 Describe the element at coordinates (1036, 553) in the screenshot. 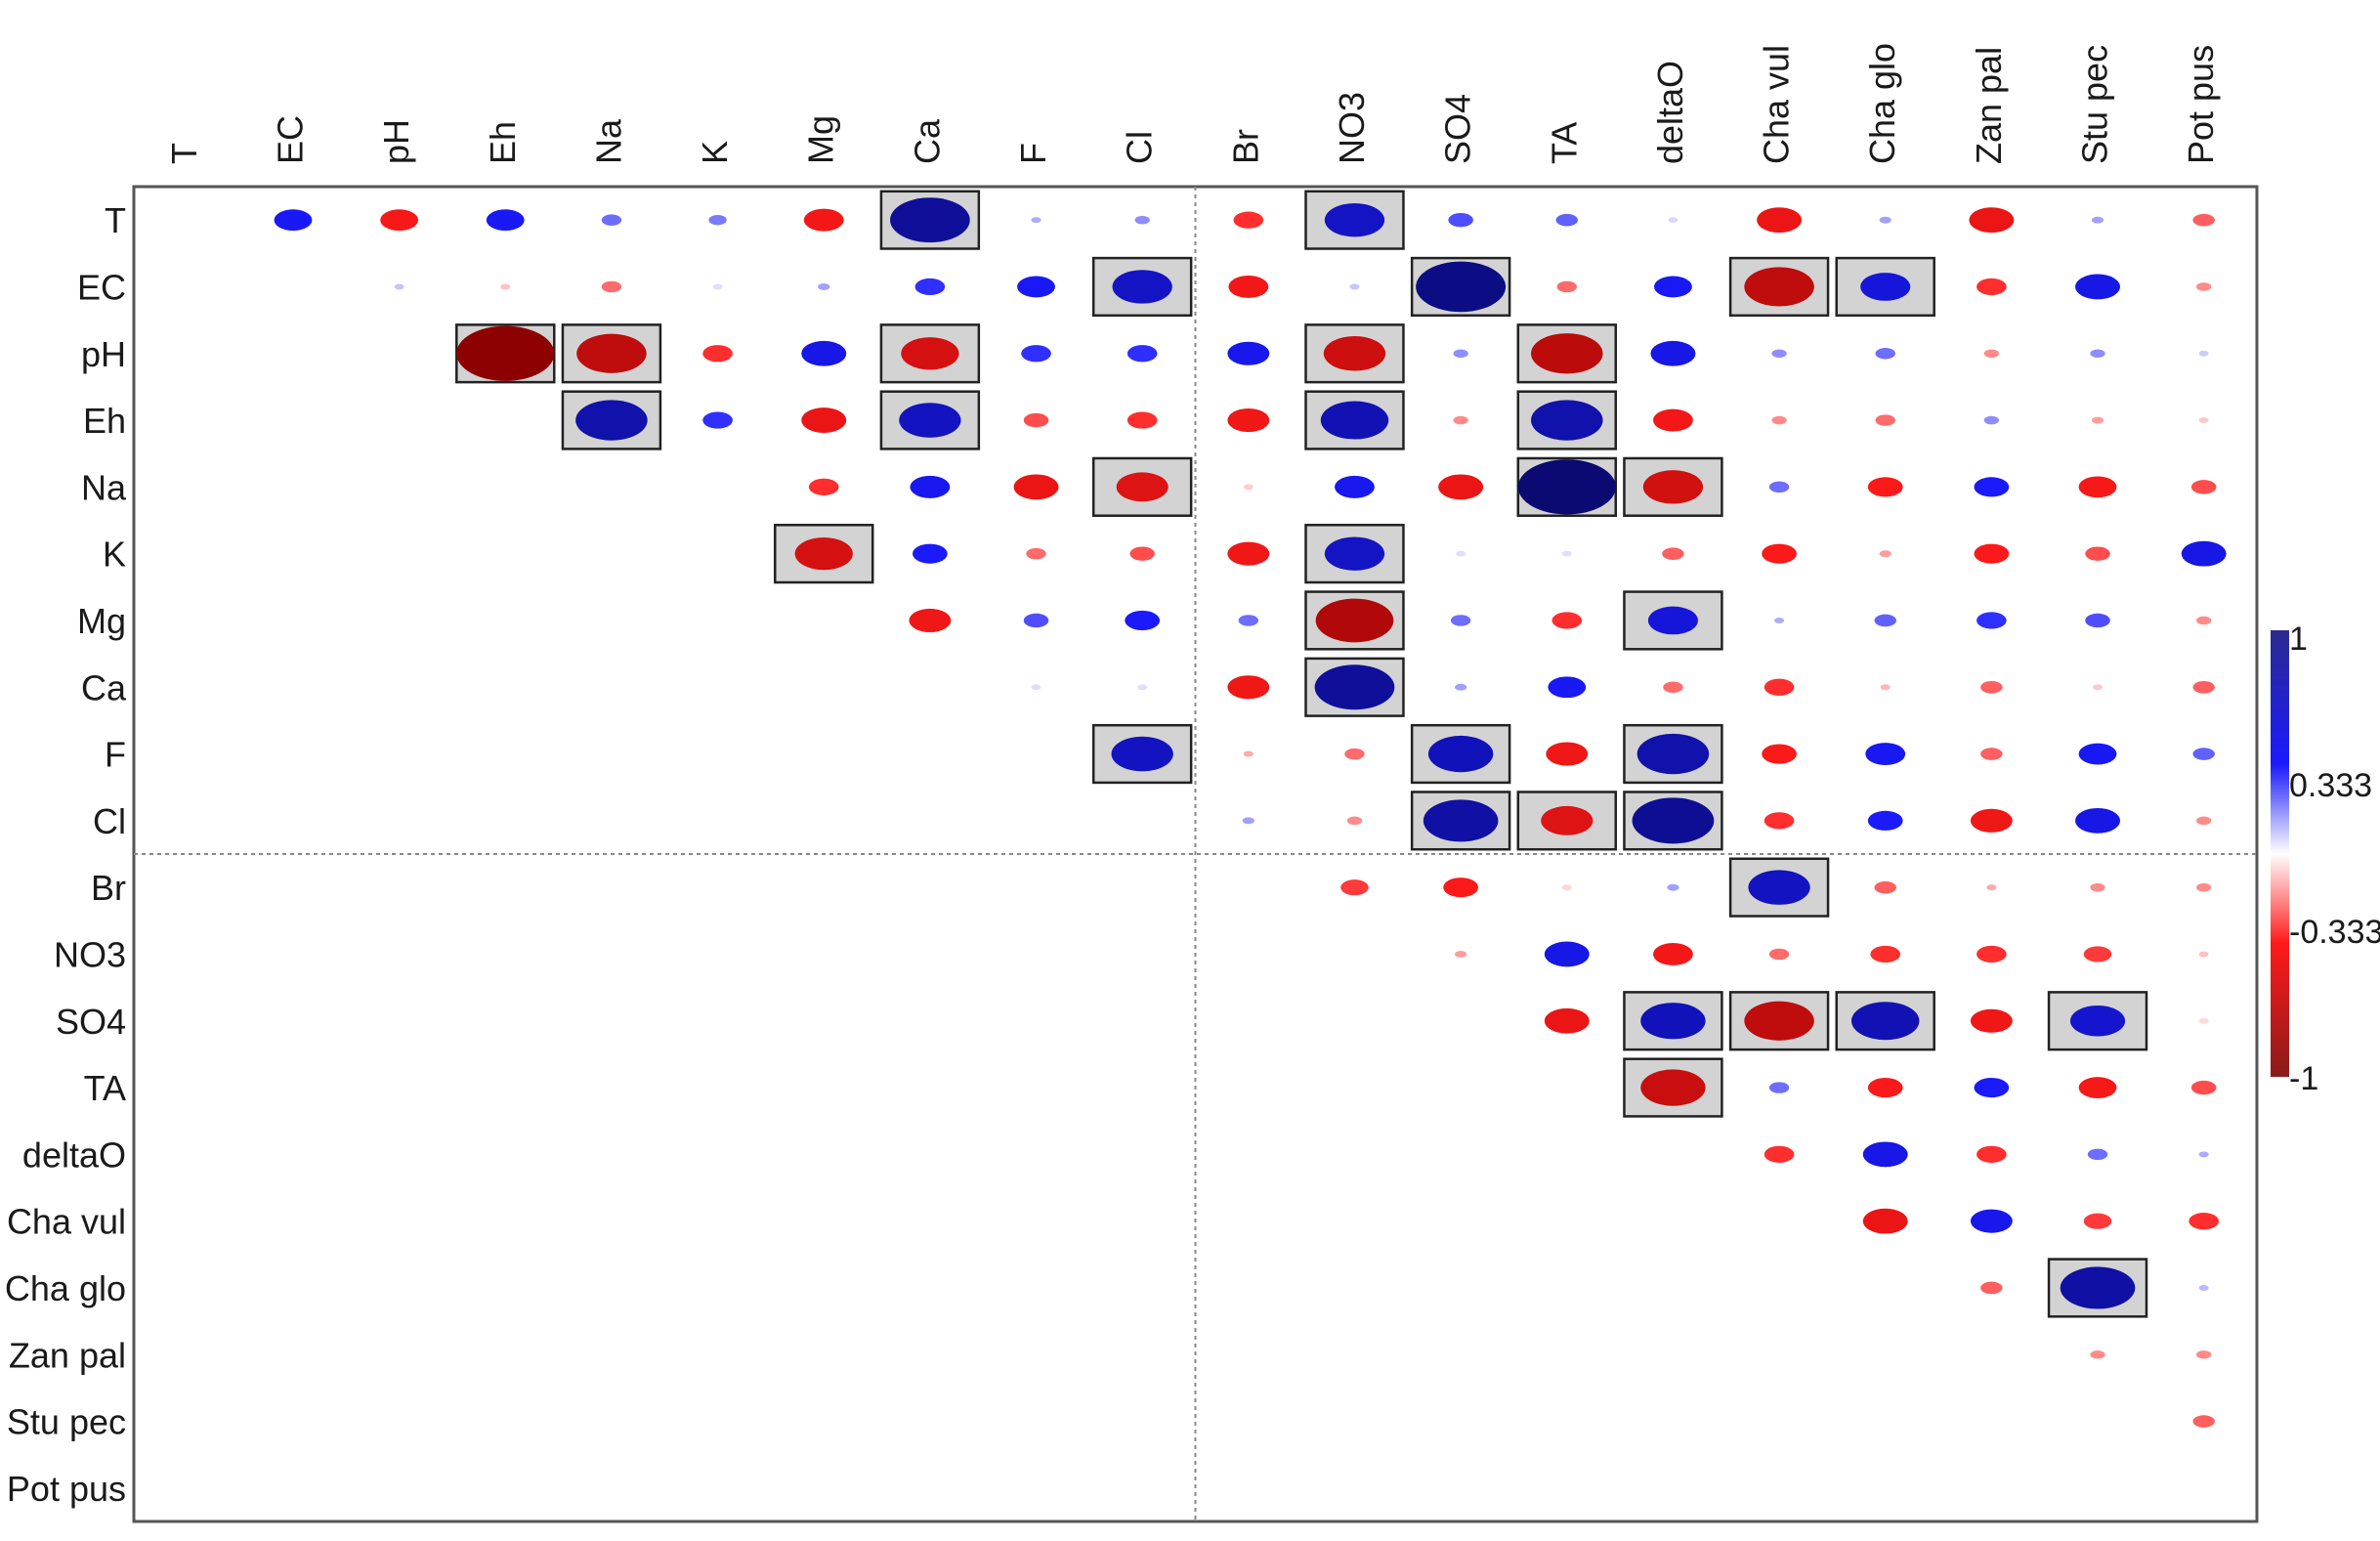

I see `cell-k-f` at that location.